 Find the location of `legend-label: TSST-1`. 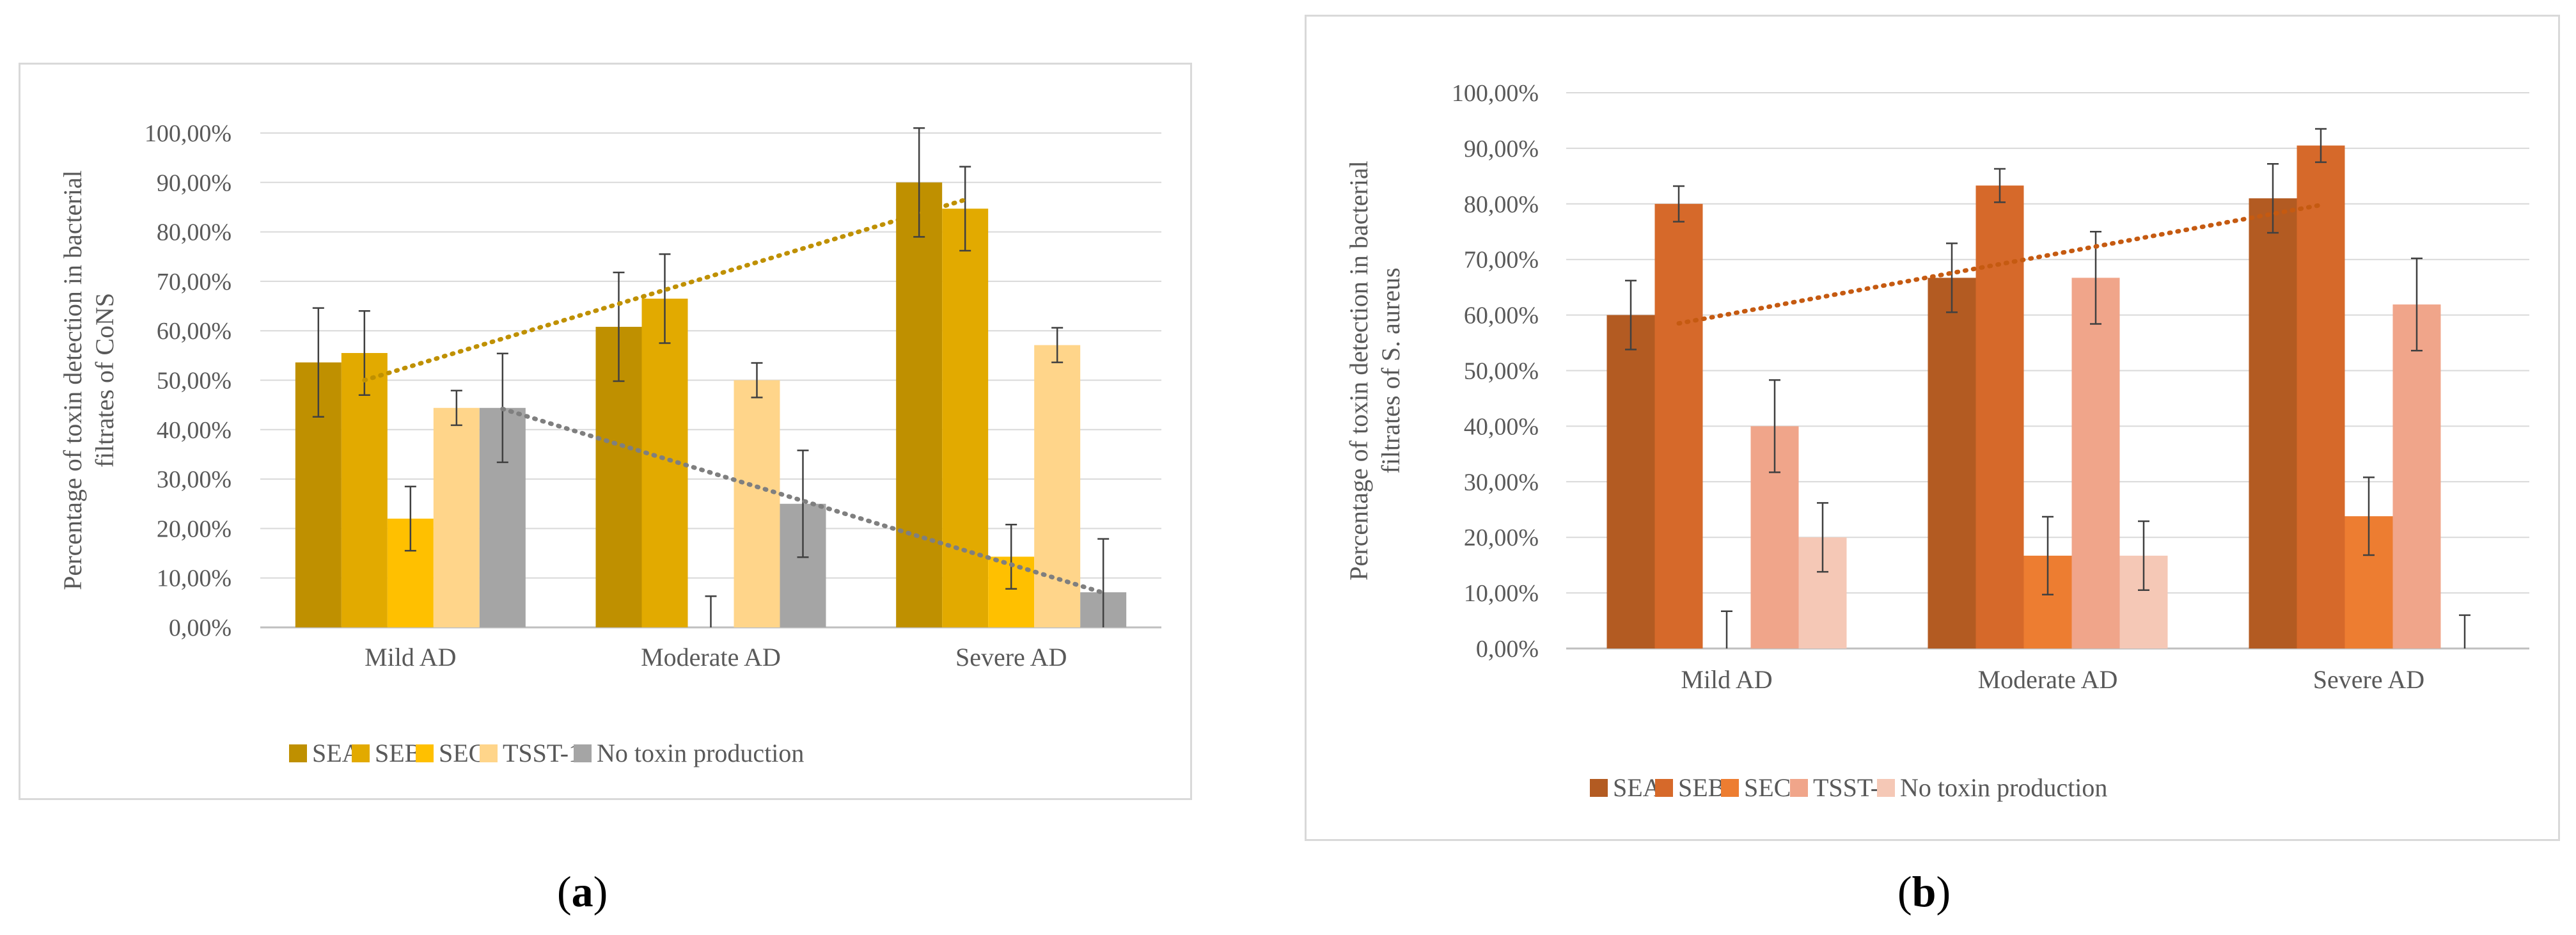

legend-label: TSST-1 is located at coordinates (542, 753).